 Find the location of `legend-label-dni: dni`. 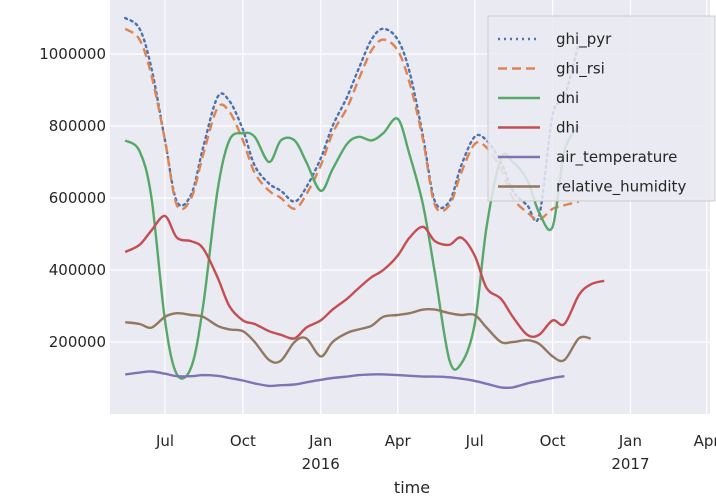

legend-label-dni: dni is located at coordinates (567, 98).